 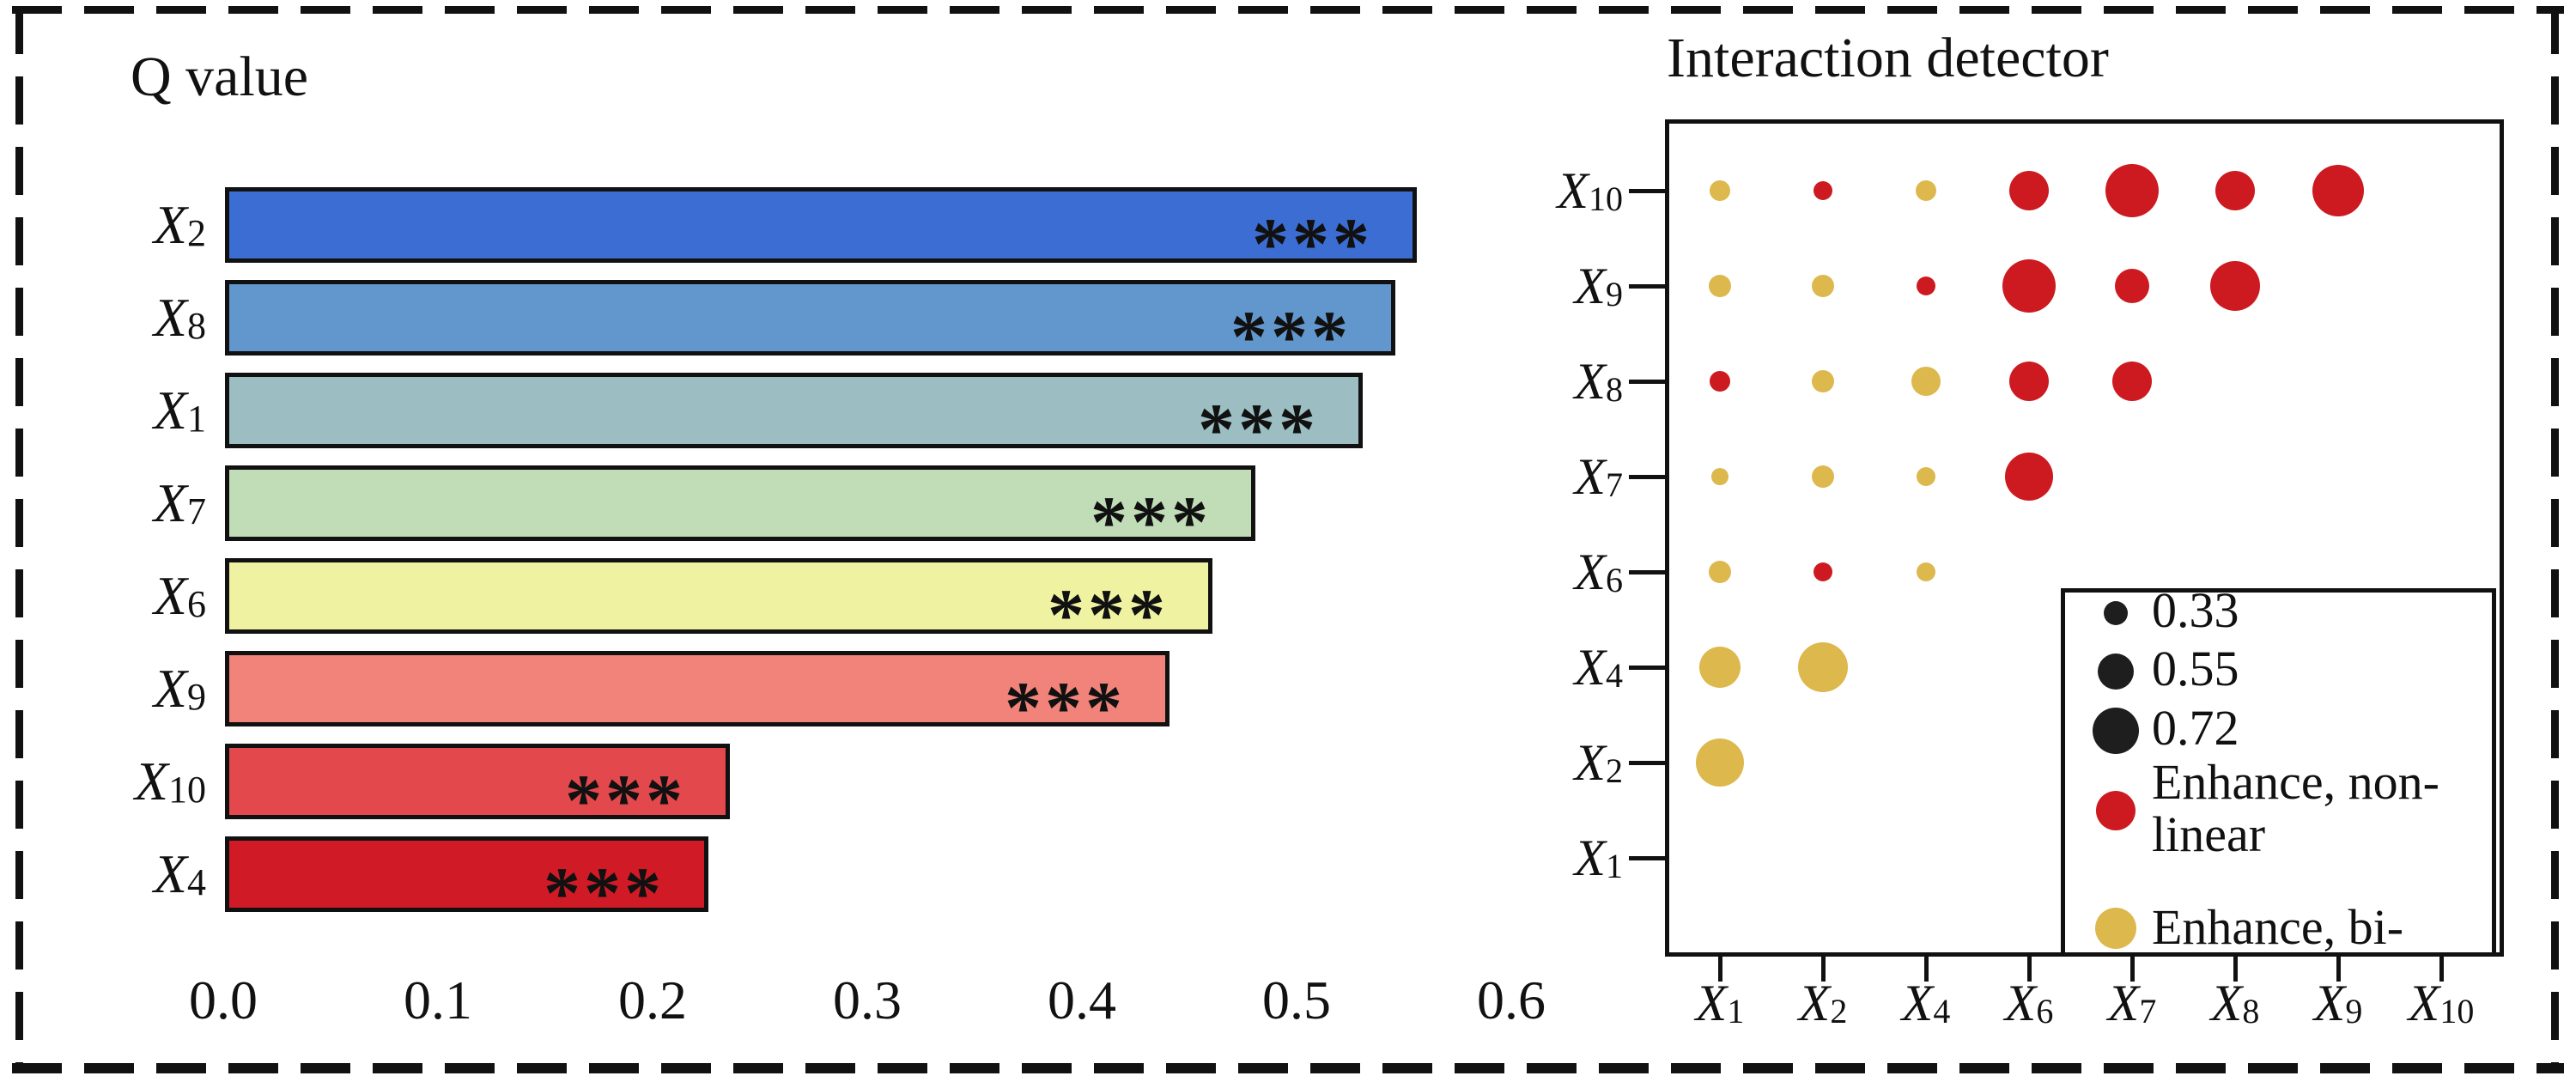 I want to click on x-axis-tick-0.2: 0.2, so click(x=652, y=1000).